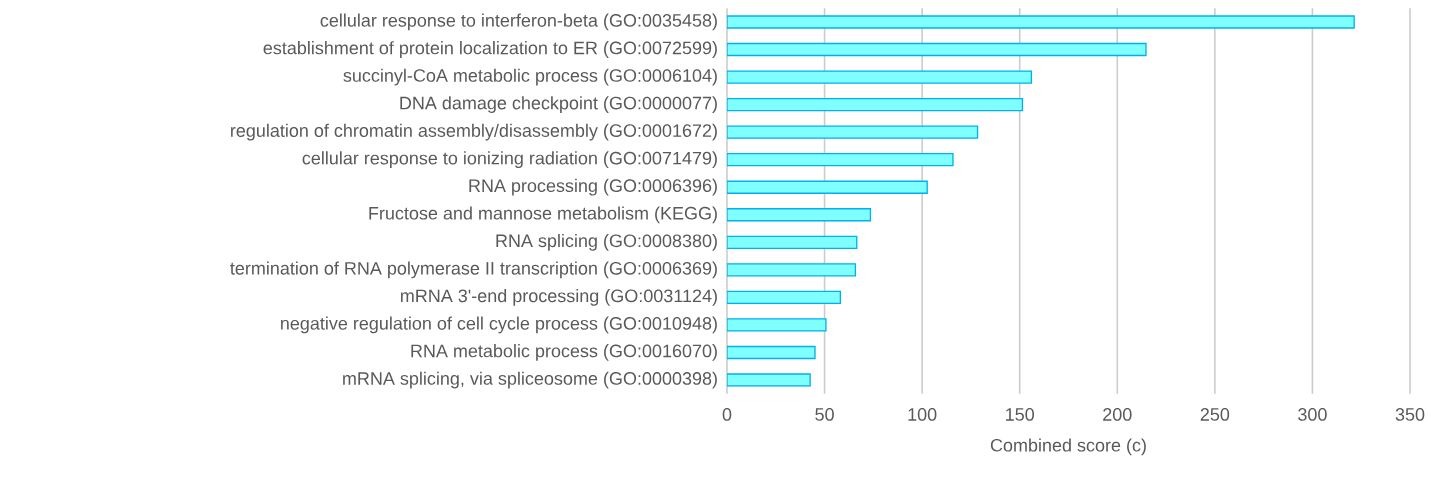 The height and width of the screenshot is (477, 1431). Describe the element at coordinates (593, 187) in the screenshot. I see `y-tick-label: RNA processing (GO:0006396)` at that location.